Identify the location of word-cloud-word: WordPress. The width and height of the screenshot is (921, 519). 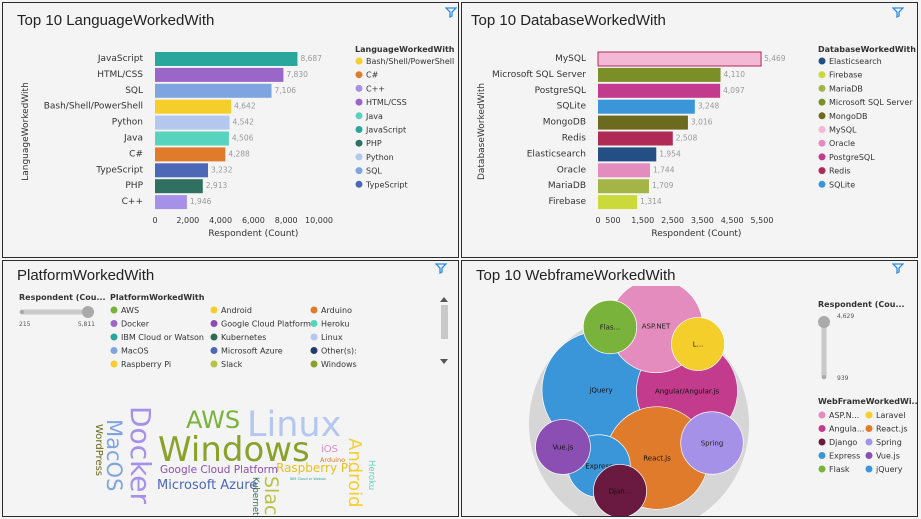
(98, 450).